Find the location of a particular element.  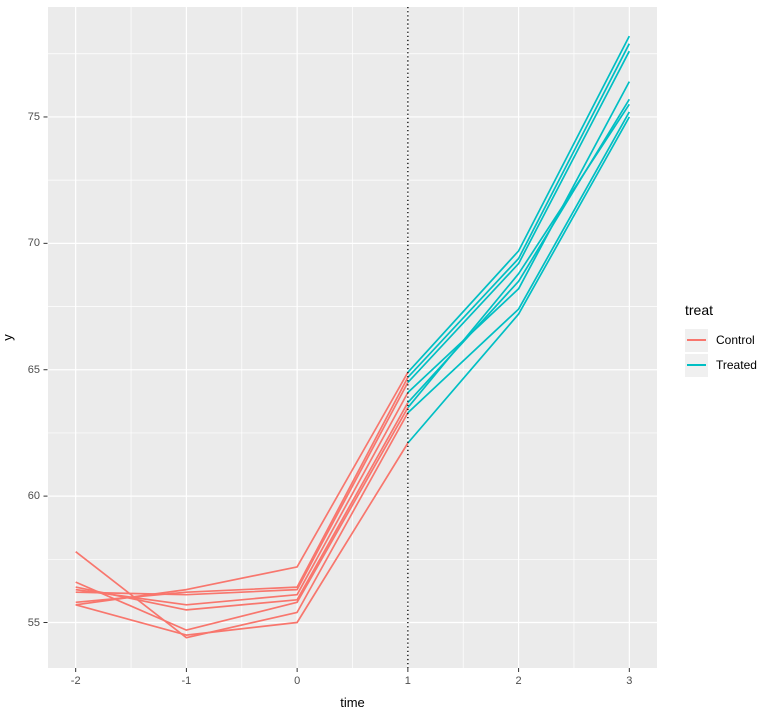

line-unit-2-control is located at coordinates (242, 525).